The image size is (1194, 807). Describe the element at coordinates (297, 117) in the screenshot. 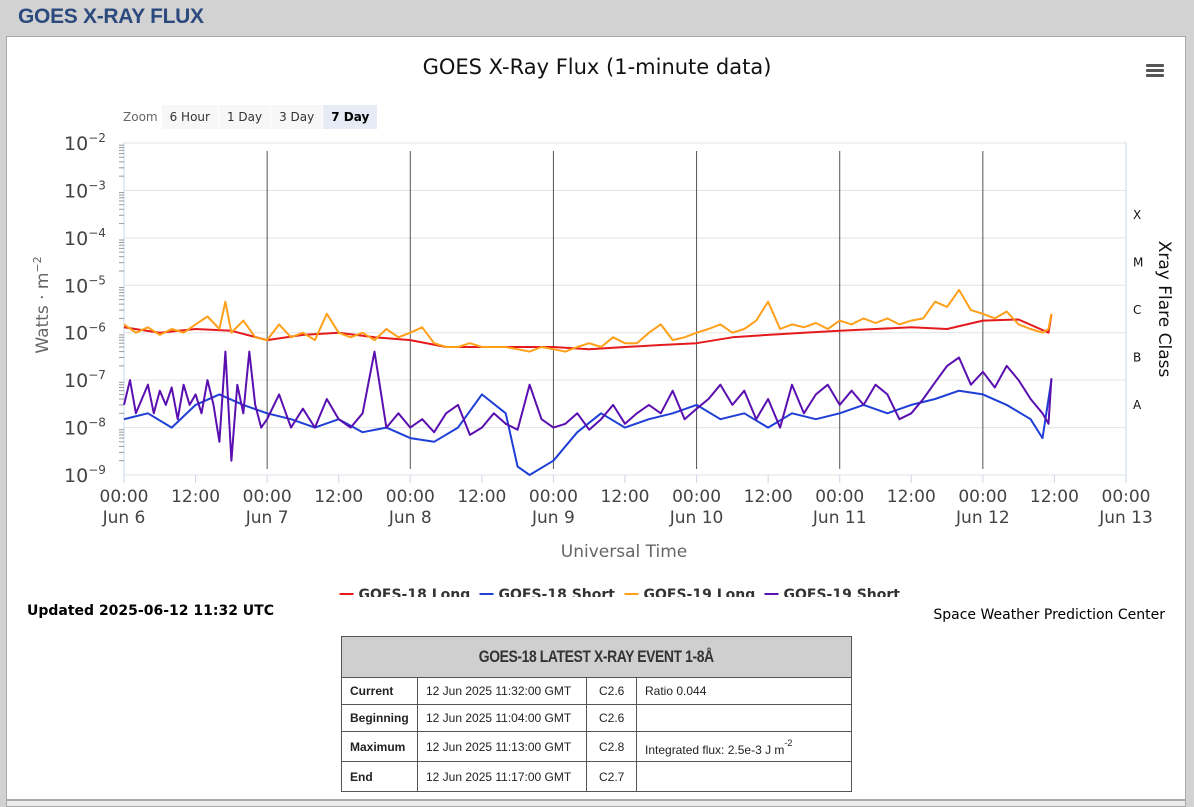

I see `zoom-3-day-button: 3 Day` at that location.